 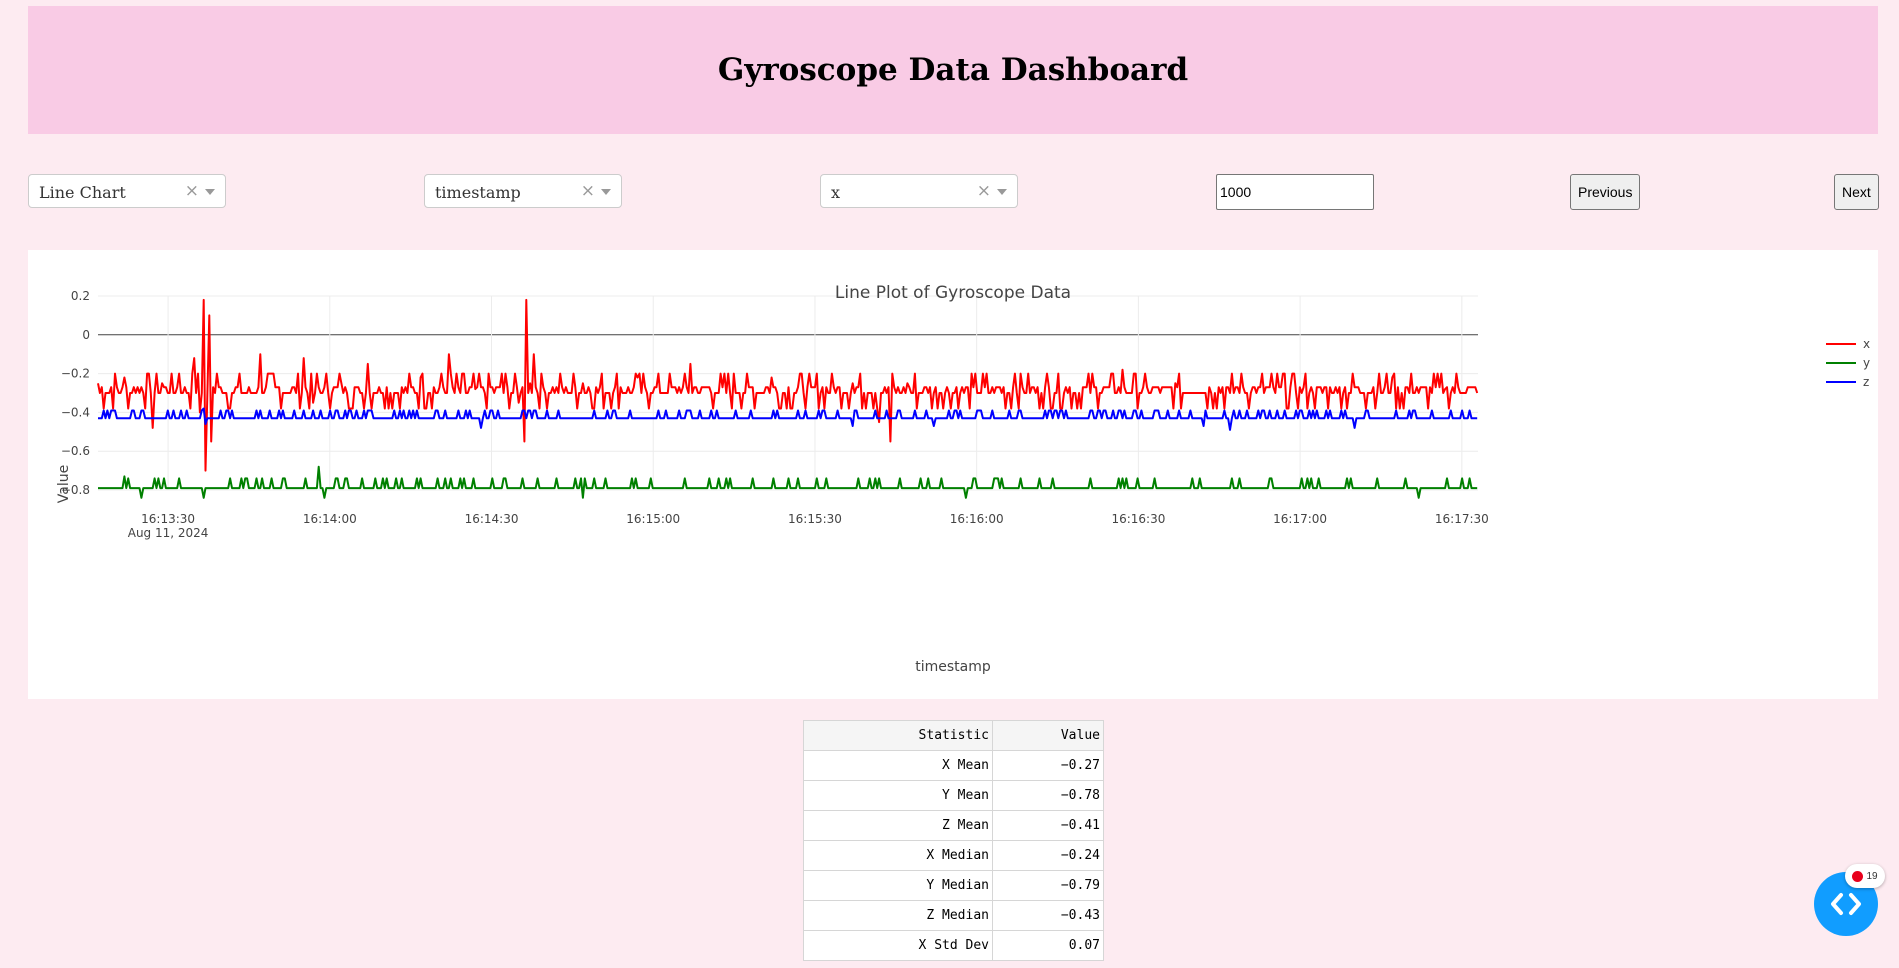 I want to click on x-tick-label: 16:17:30, so click(x=1462, y=519).